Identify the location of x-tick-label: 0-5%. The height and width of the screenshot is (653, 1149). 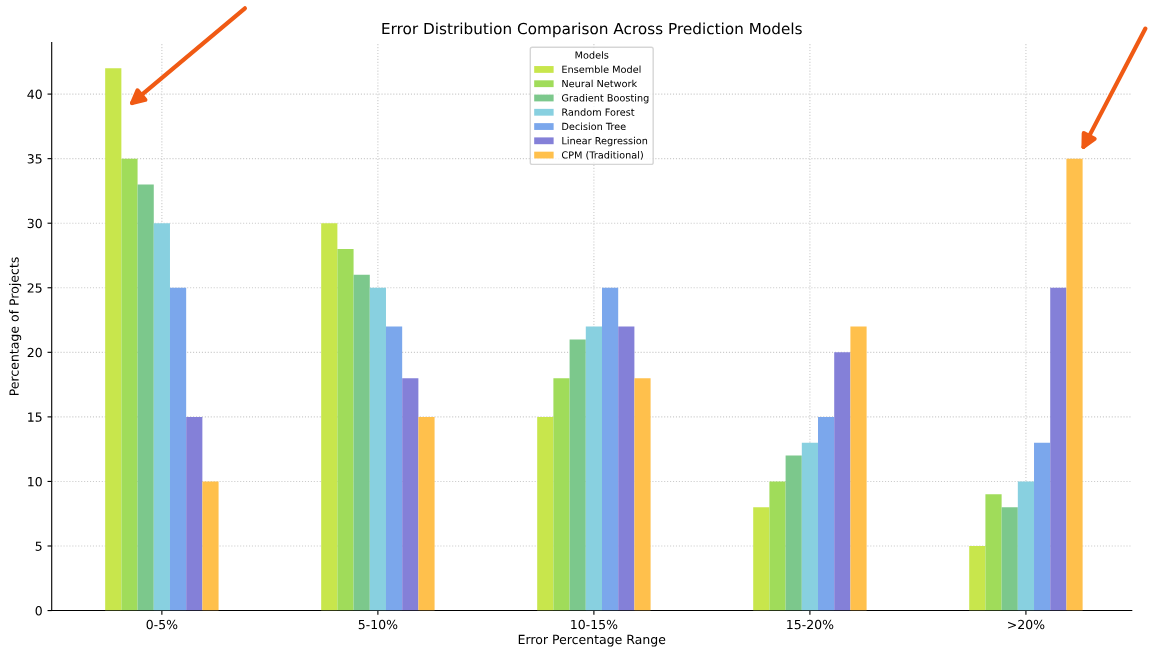
(162, 624).